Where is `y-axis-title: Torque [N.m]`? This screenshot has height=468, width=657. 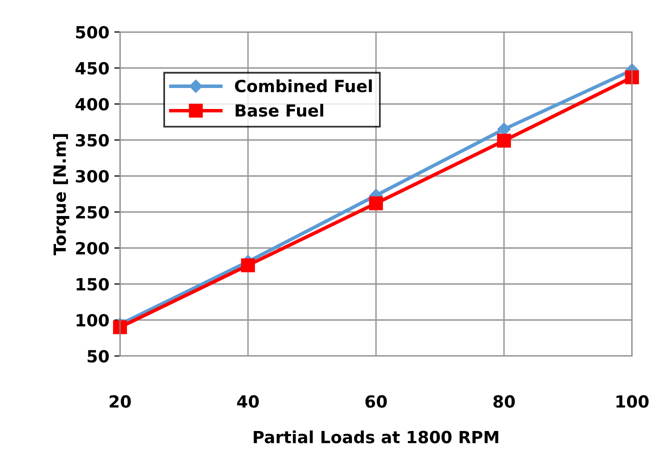 y-axis-title: Torque [N.m] is located at coordinates (61, 195).